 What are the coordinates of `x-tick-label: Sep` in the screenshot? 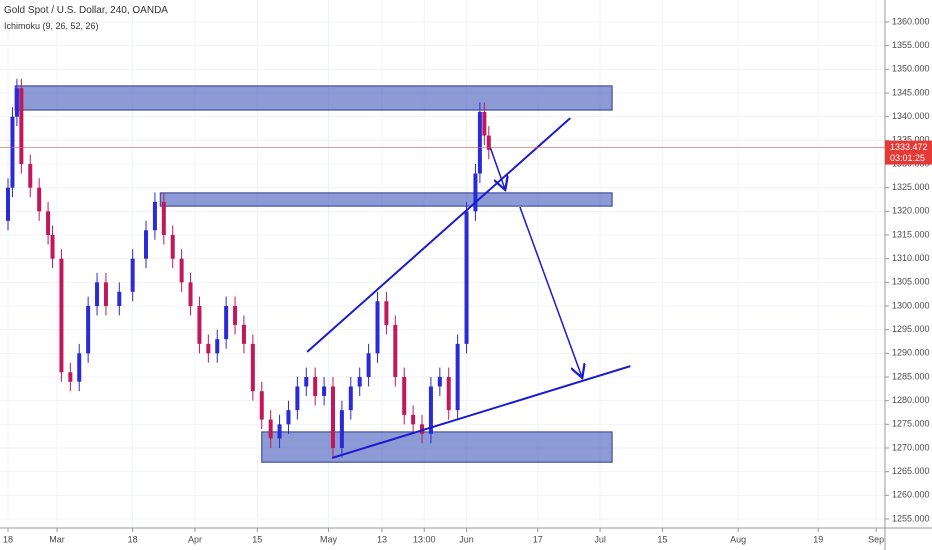 It's located at (876, 539).